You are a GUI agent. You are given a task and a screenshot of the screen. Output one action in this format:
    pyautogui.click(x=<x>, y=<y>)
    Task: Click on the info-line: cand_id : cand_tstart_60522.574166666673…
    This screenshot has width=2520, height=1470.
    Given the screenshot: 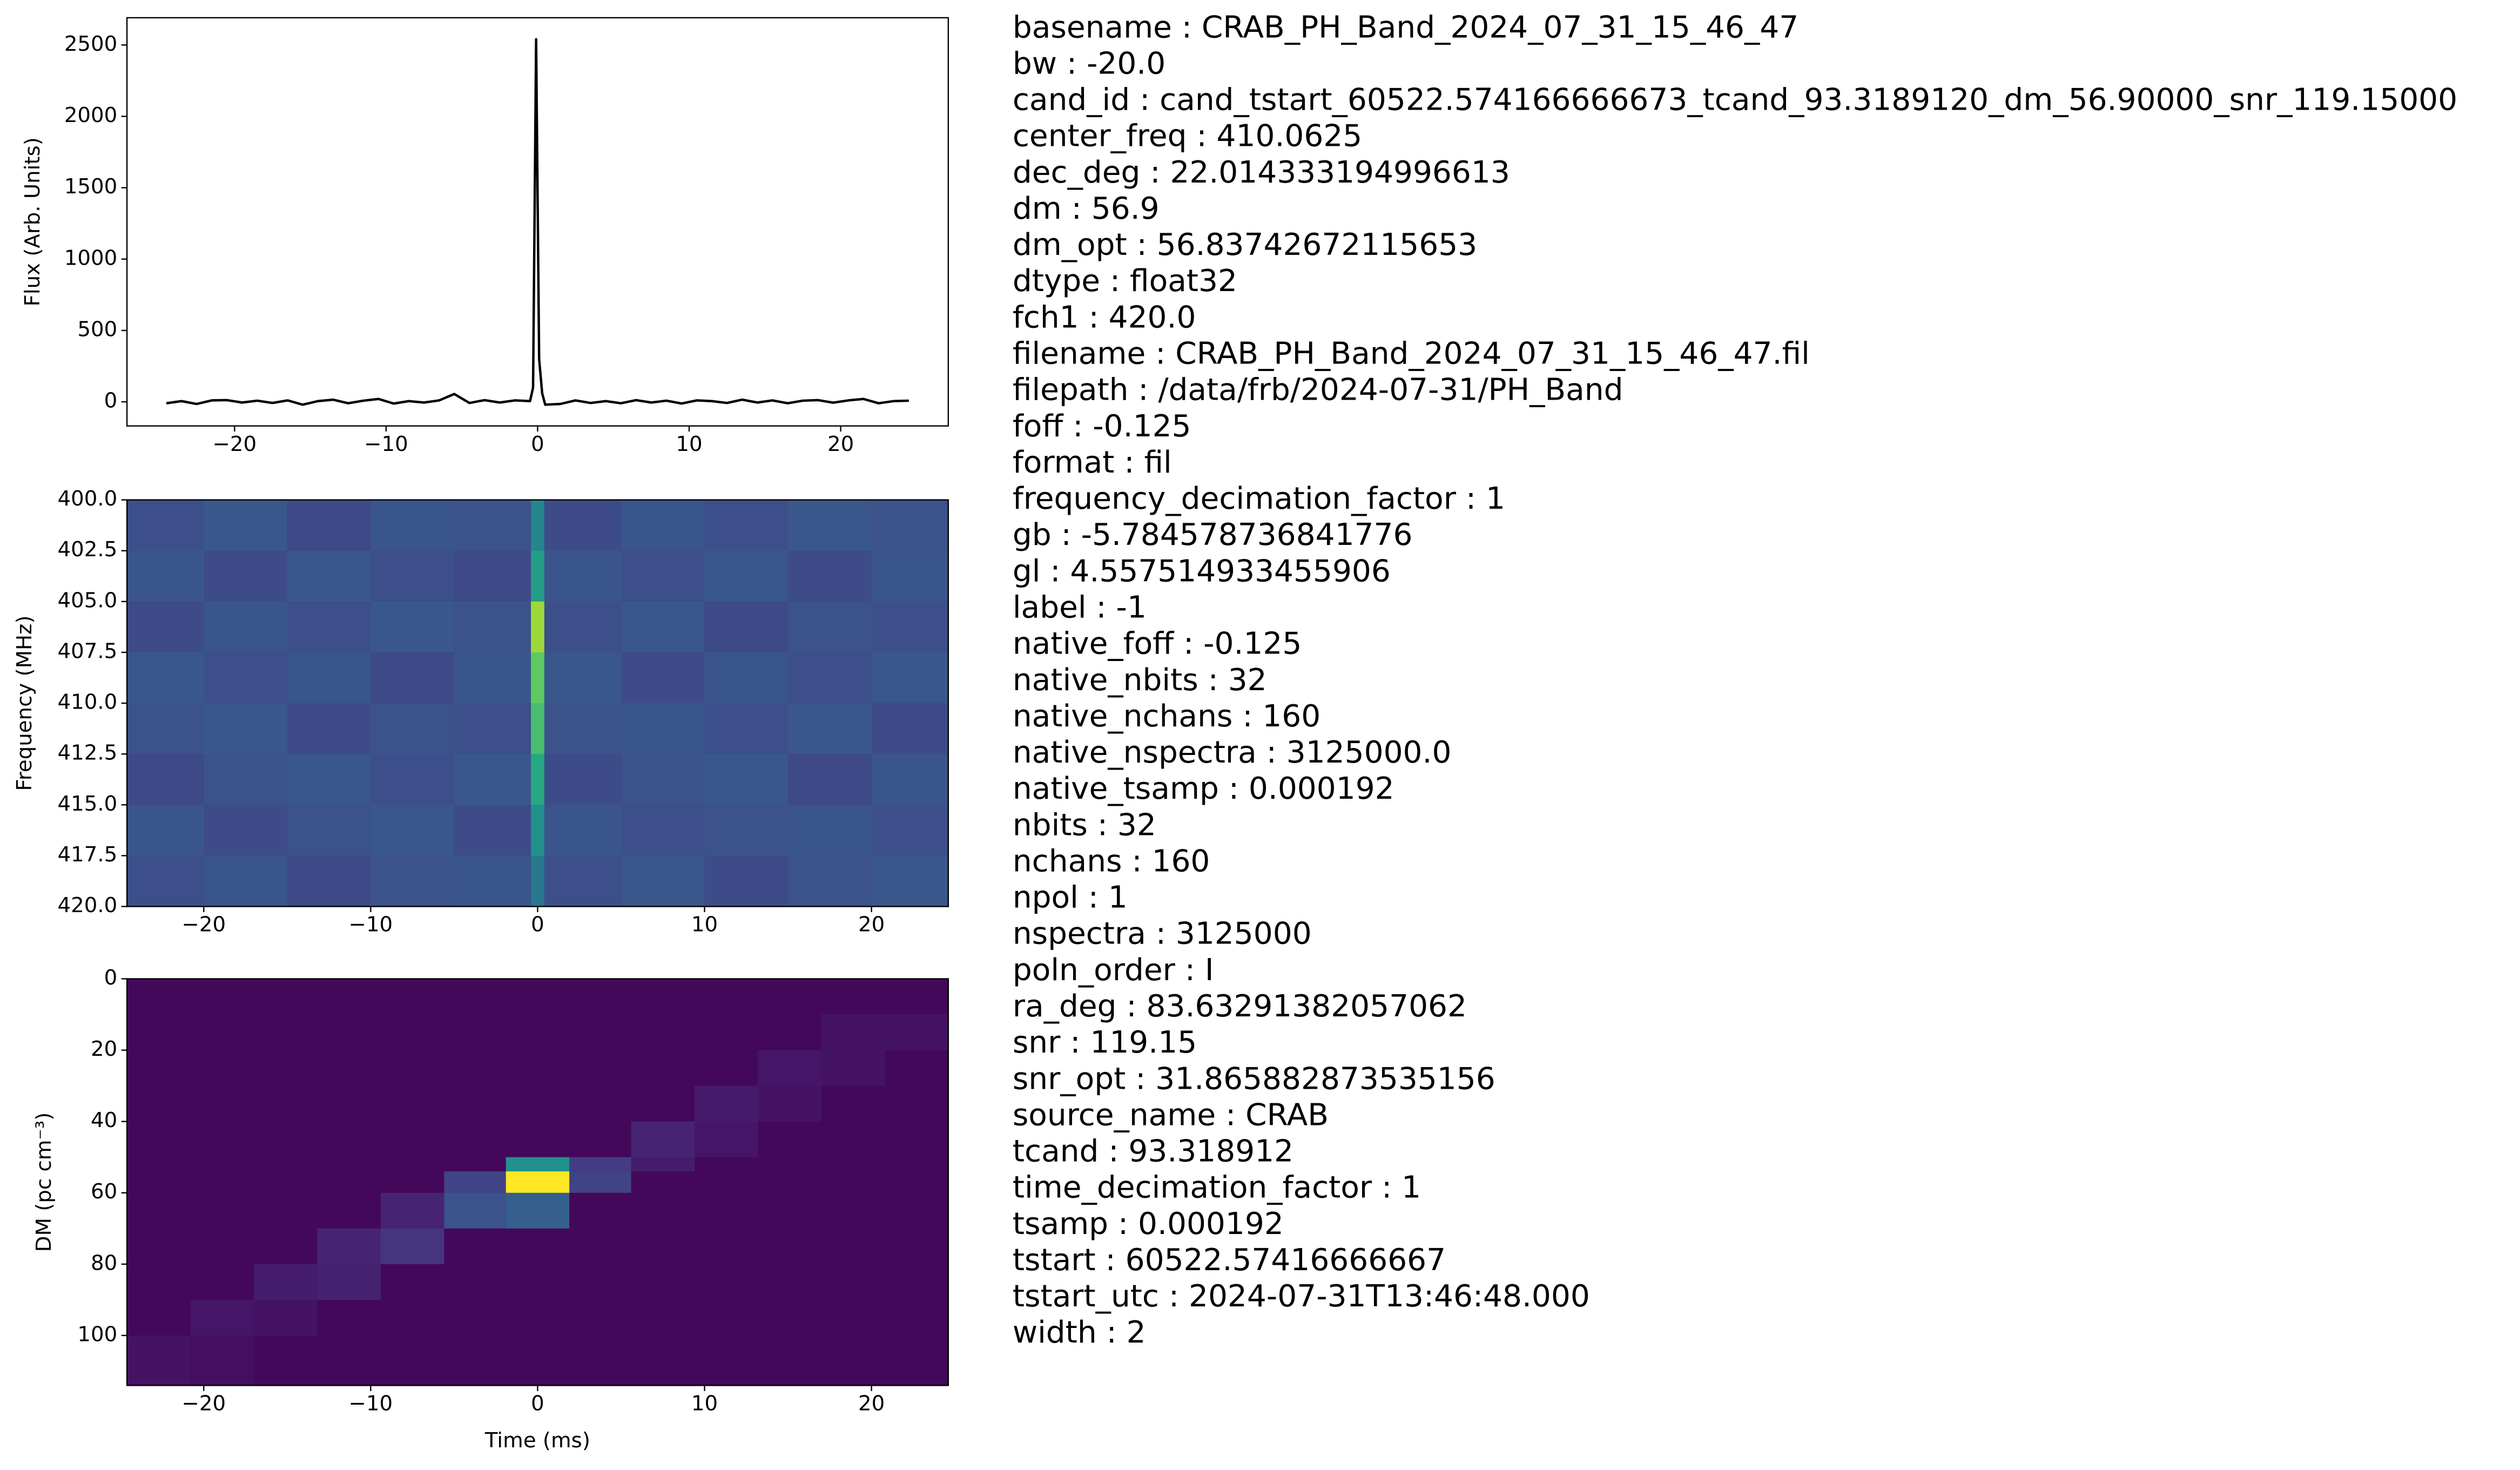 What is the action you would take?
    pyautogui.click(x=1735, y=100)
    